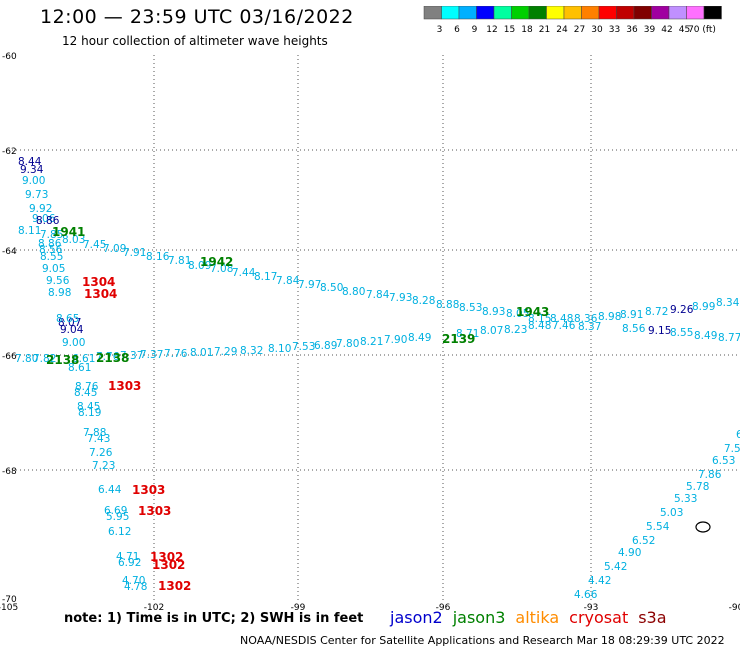 The height and width of the screenshot is (650, 740). I want to click on wave-height-value: 8.61, so click(79, 368).